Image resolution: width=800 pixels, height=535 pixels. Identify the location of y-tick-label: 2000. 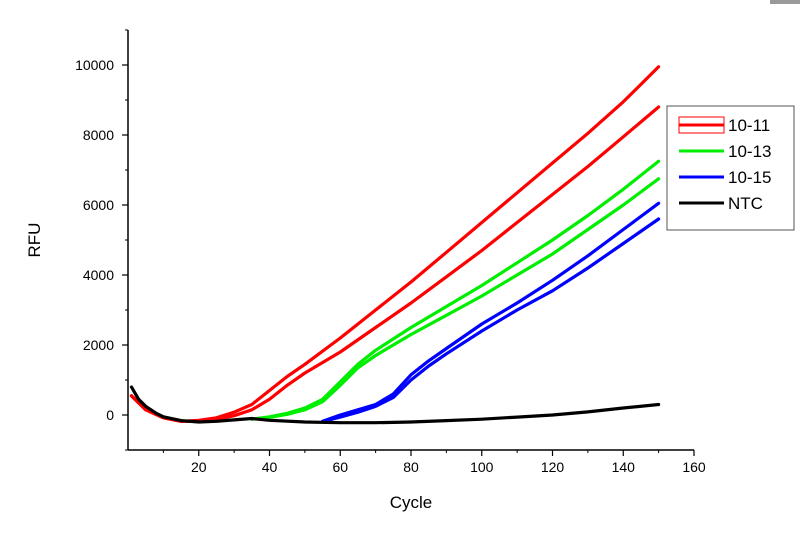
(98, 345).